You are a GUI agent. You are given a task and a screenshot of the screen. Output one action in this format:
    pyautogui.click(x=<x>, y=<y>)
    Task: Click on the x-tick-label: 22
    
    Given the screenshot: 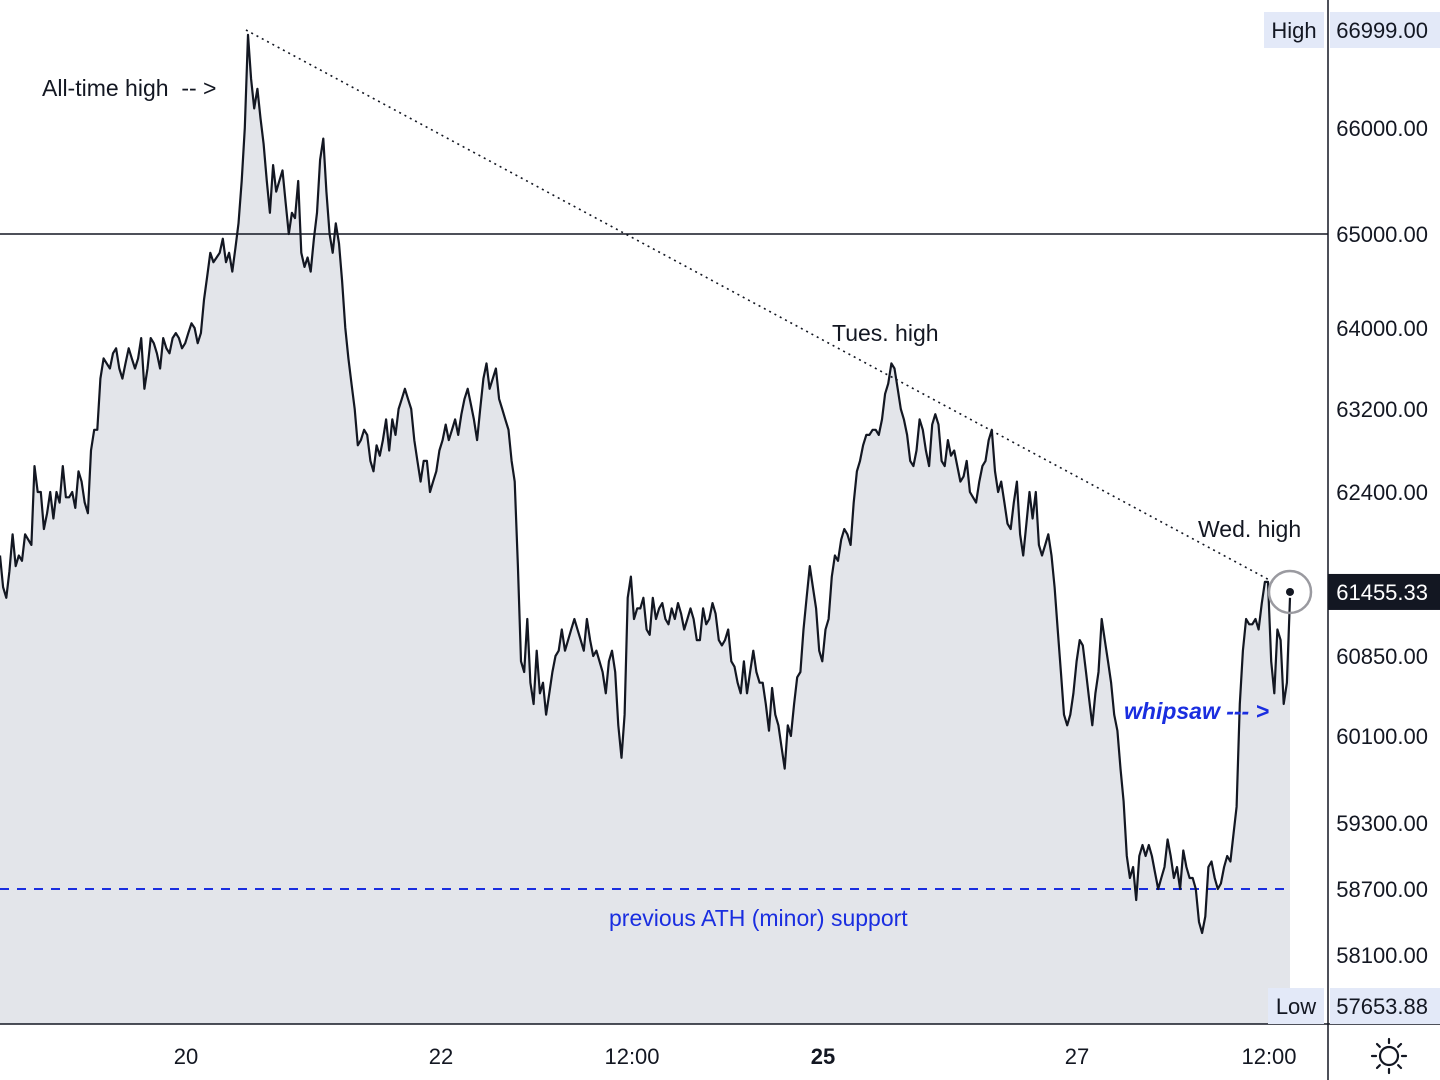 What is the action you would take?
    pyautogui.click(x=441, y=1056)
    